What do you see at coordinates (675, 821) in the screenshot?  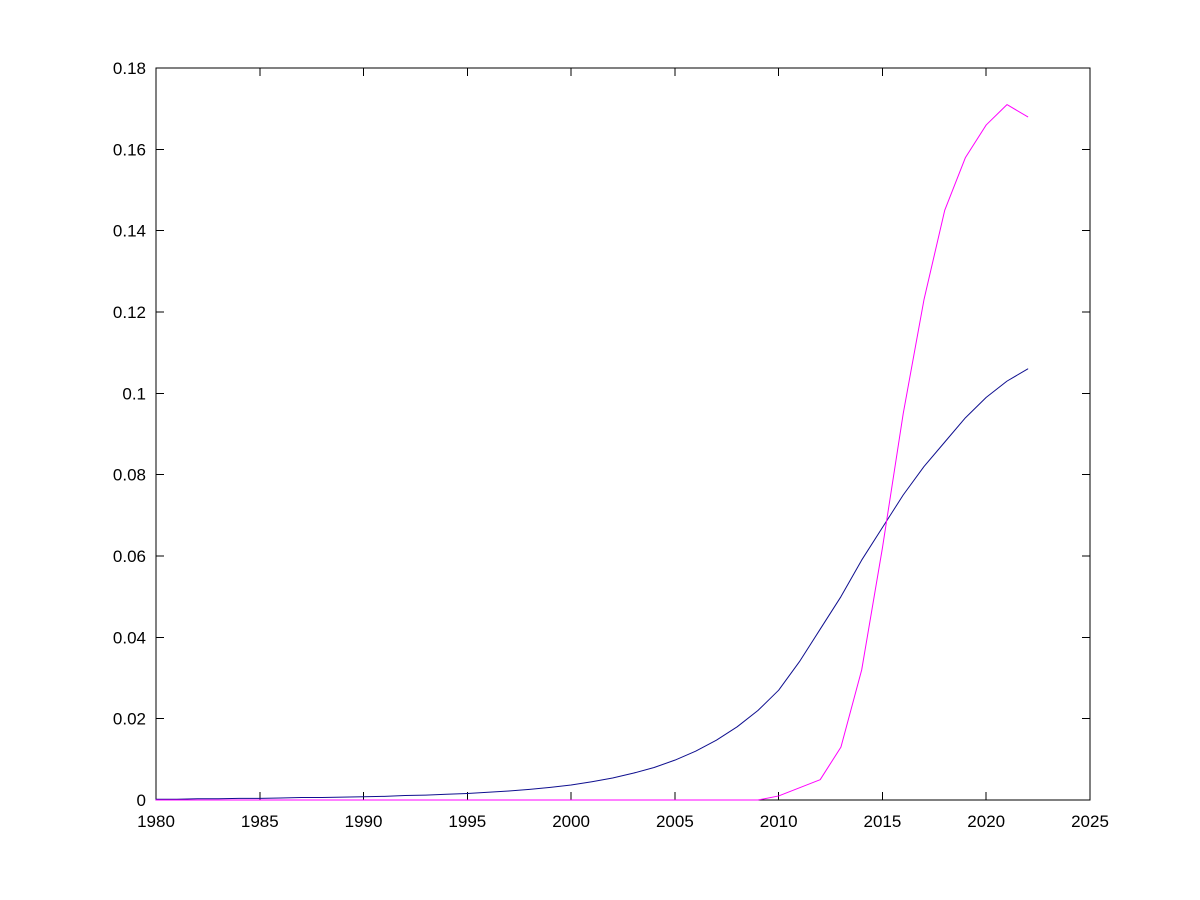 I see `x-tick-label: 2005` at bounding box center [675, 821].